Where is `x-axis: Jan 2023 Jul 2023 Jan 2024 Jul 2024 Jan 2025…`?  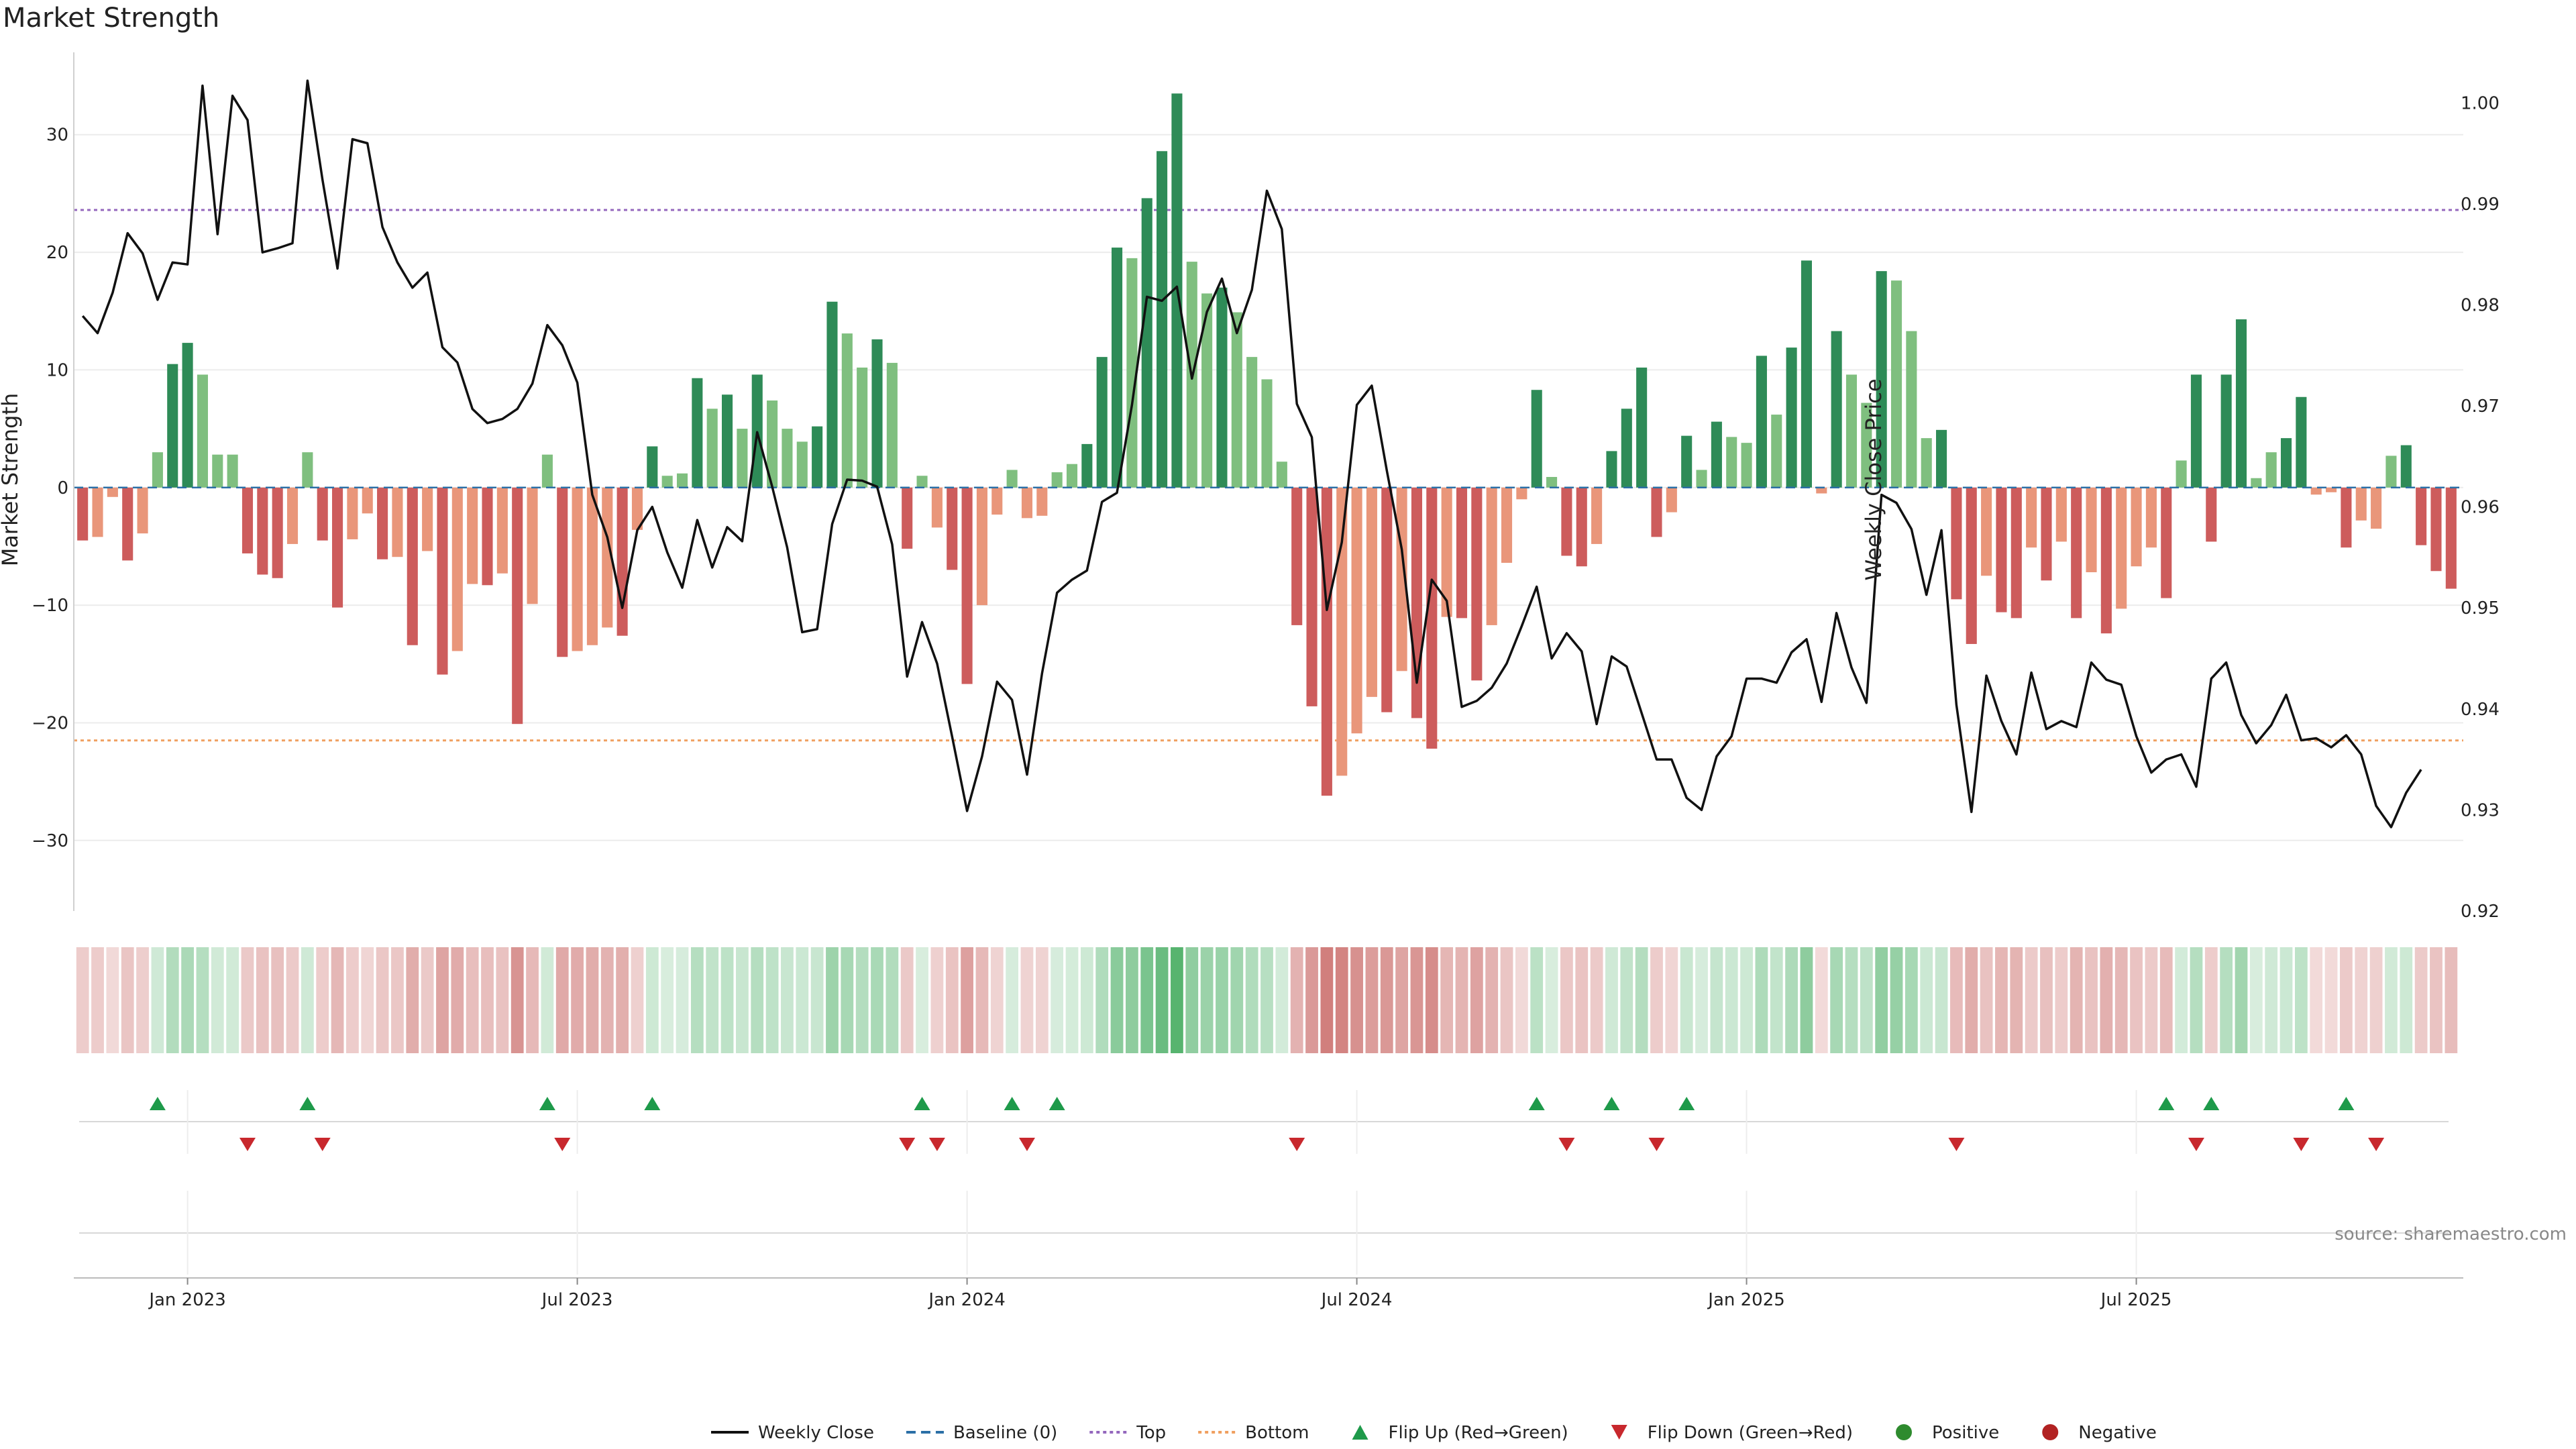 x-axis: Jan 2023 Jul 2023 Jan 2024 Jul 2024 Jan 2025… is located at coordinates (1268, 1293).